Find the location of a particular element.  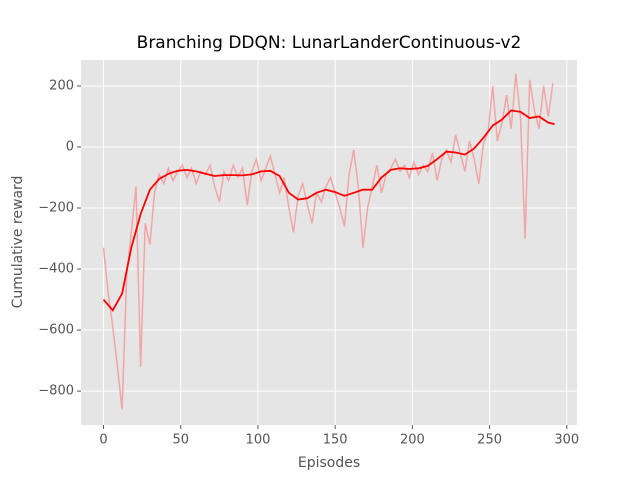

y-tick-label: 200 is located at coordinates (61, 85).